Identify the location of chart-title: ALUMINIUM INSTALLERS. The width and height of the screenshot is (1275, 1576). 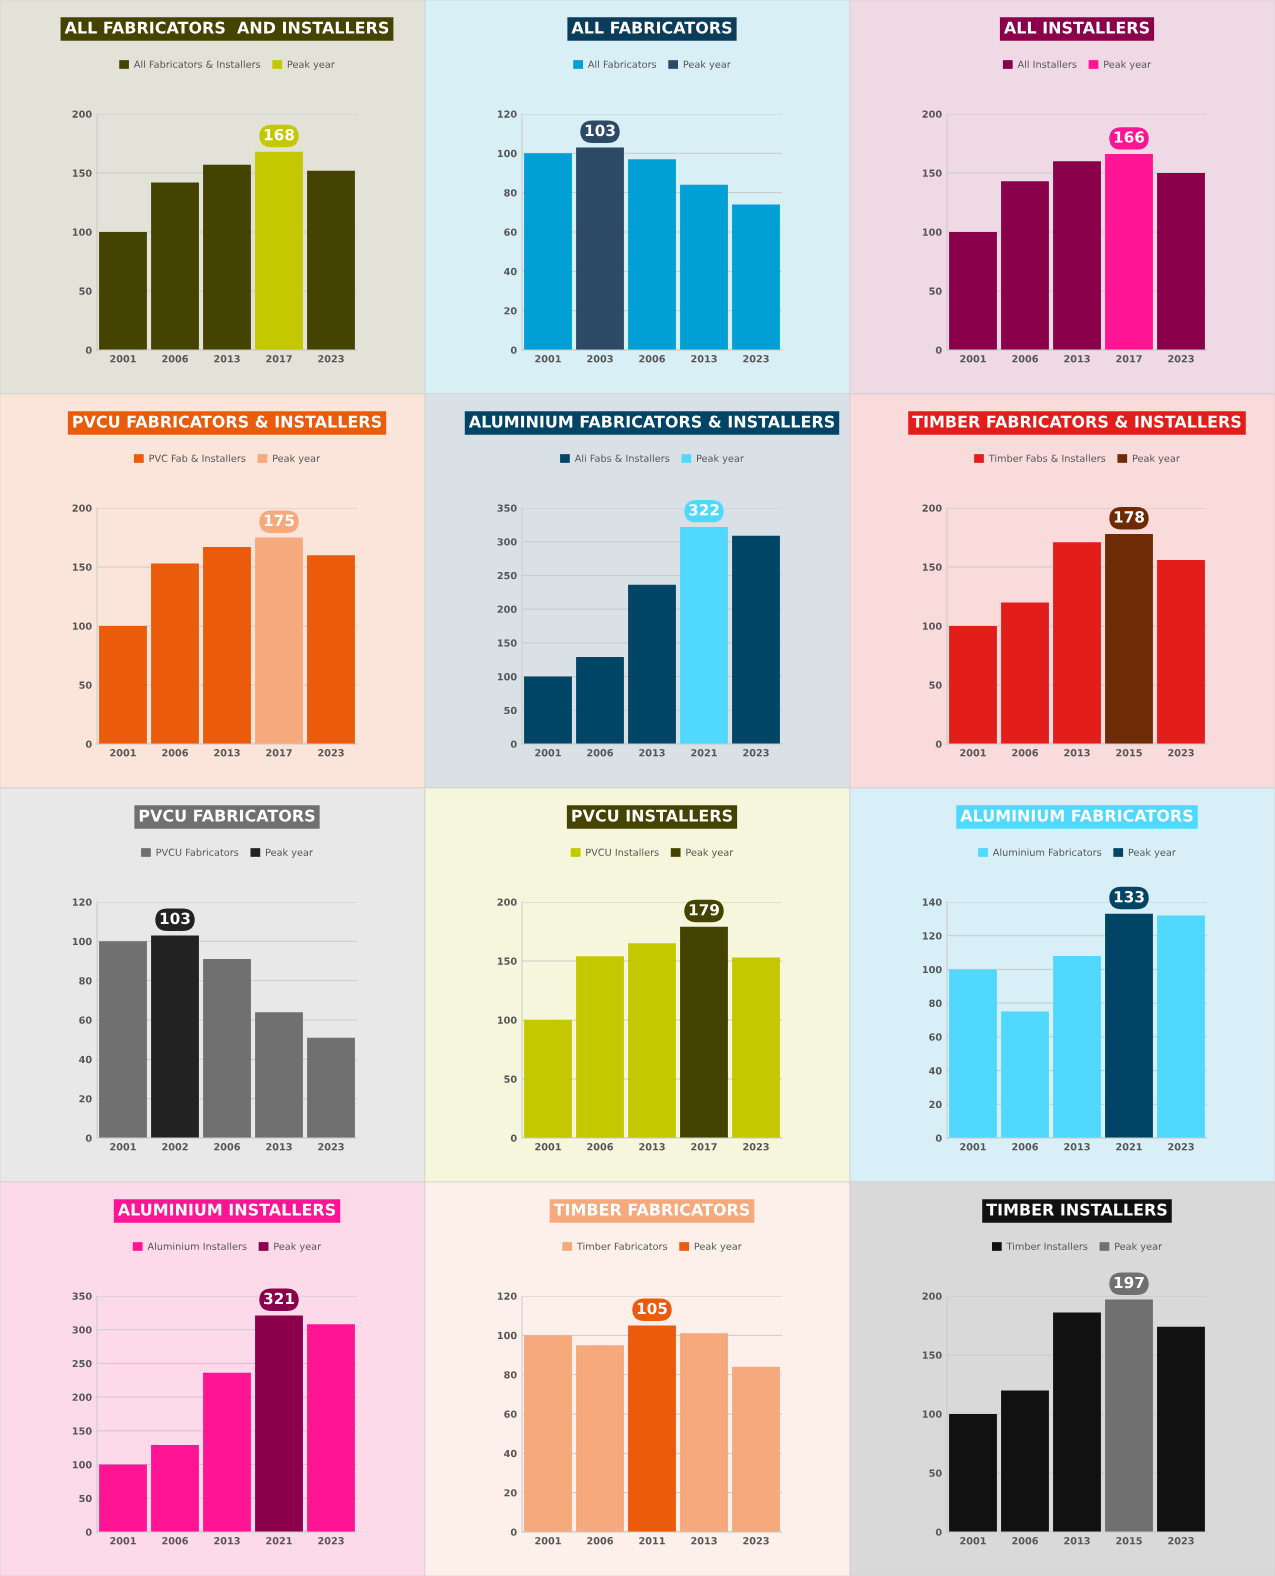
(226, 1209).